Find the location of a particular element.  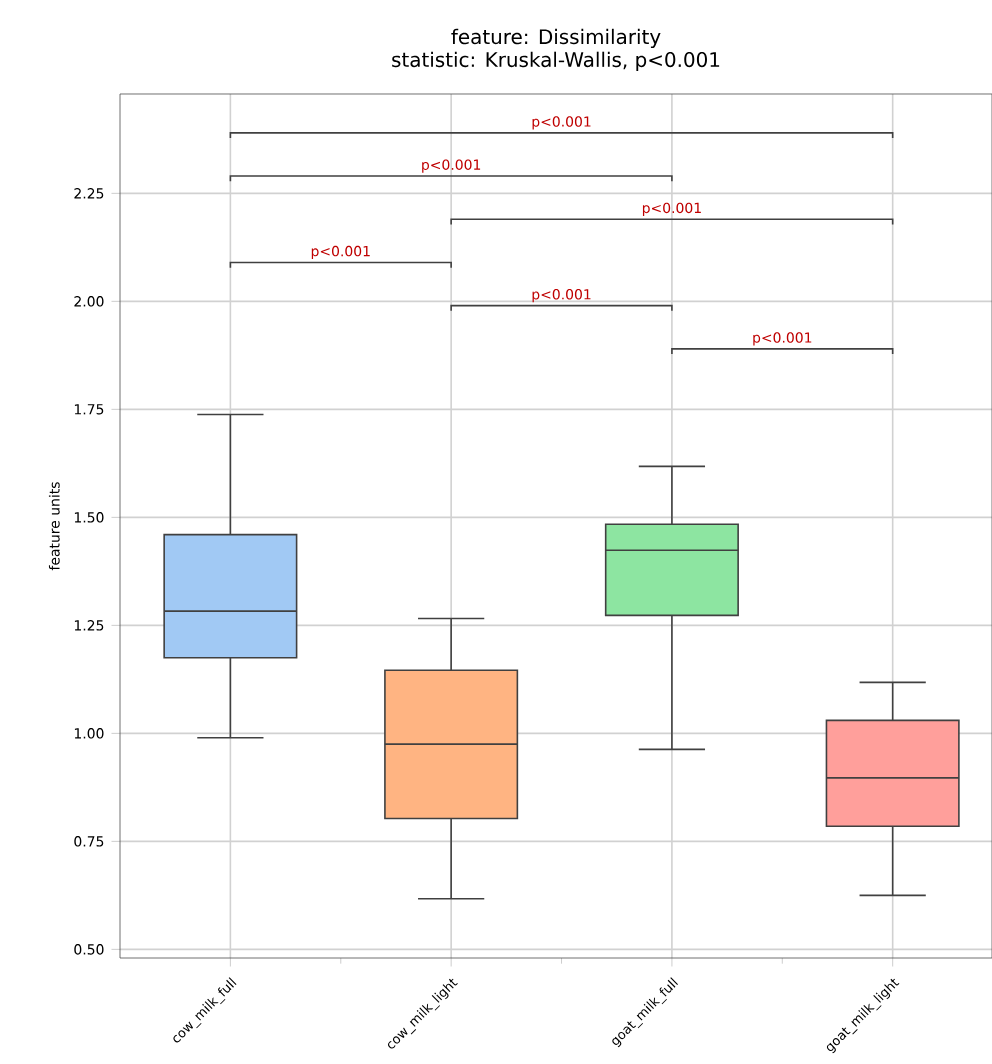

chart-subtitle: statistic: Kruskal-Wallis, p<0.001 is located at coordinates (556, 61).